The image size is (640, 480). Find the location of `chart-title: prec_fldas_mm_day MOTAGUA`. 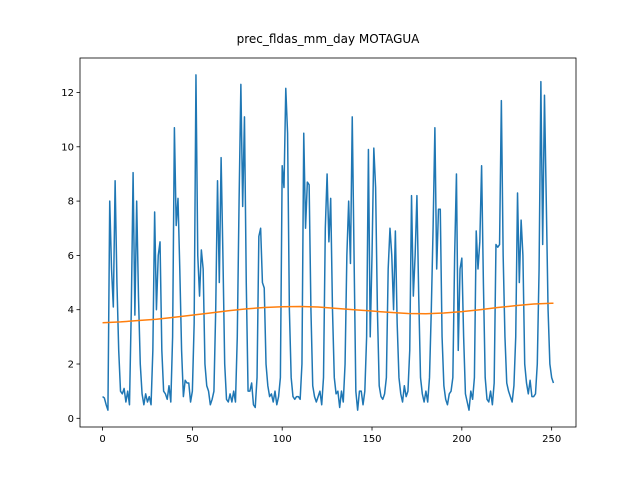

chart-title: prec_fldas_mm_day MOTAGUA is located at coordinates (329, 39).